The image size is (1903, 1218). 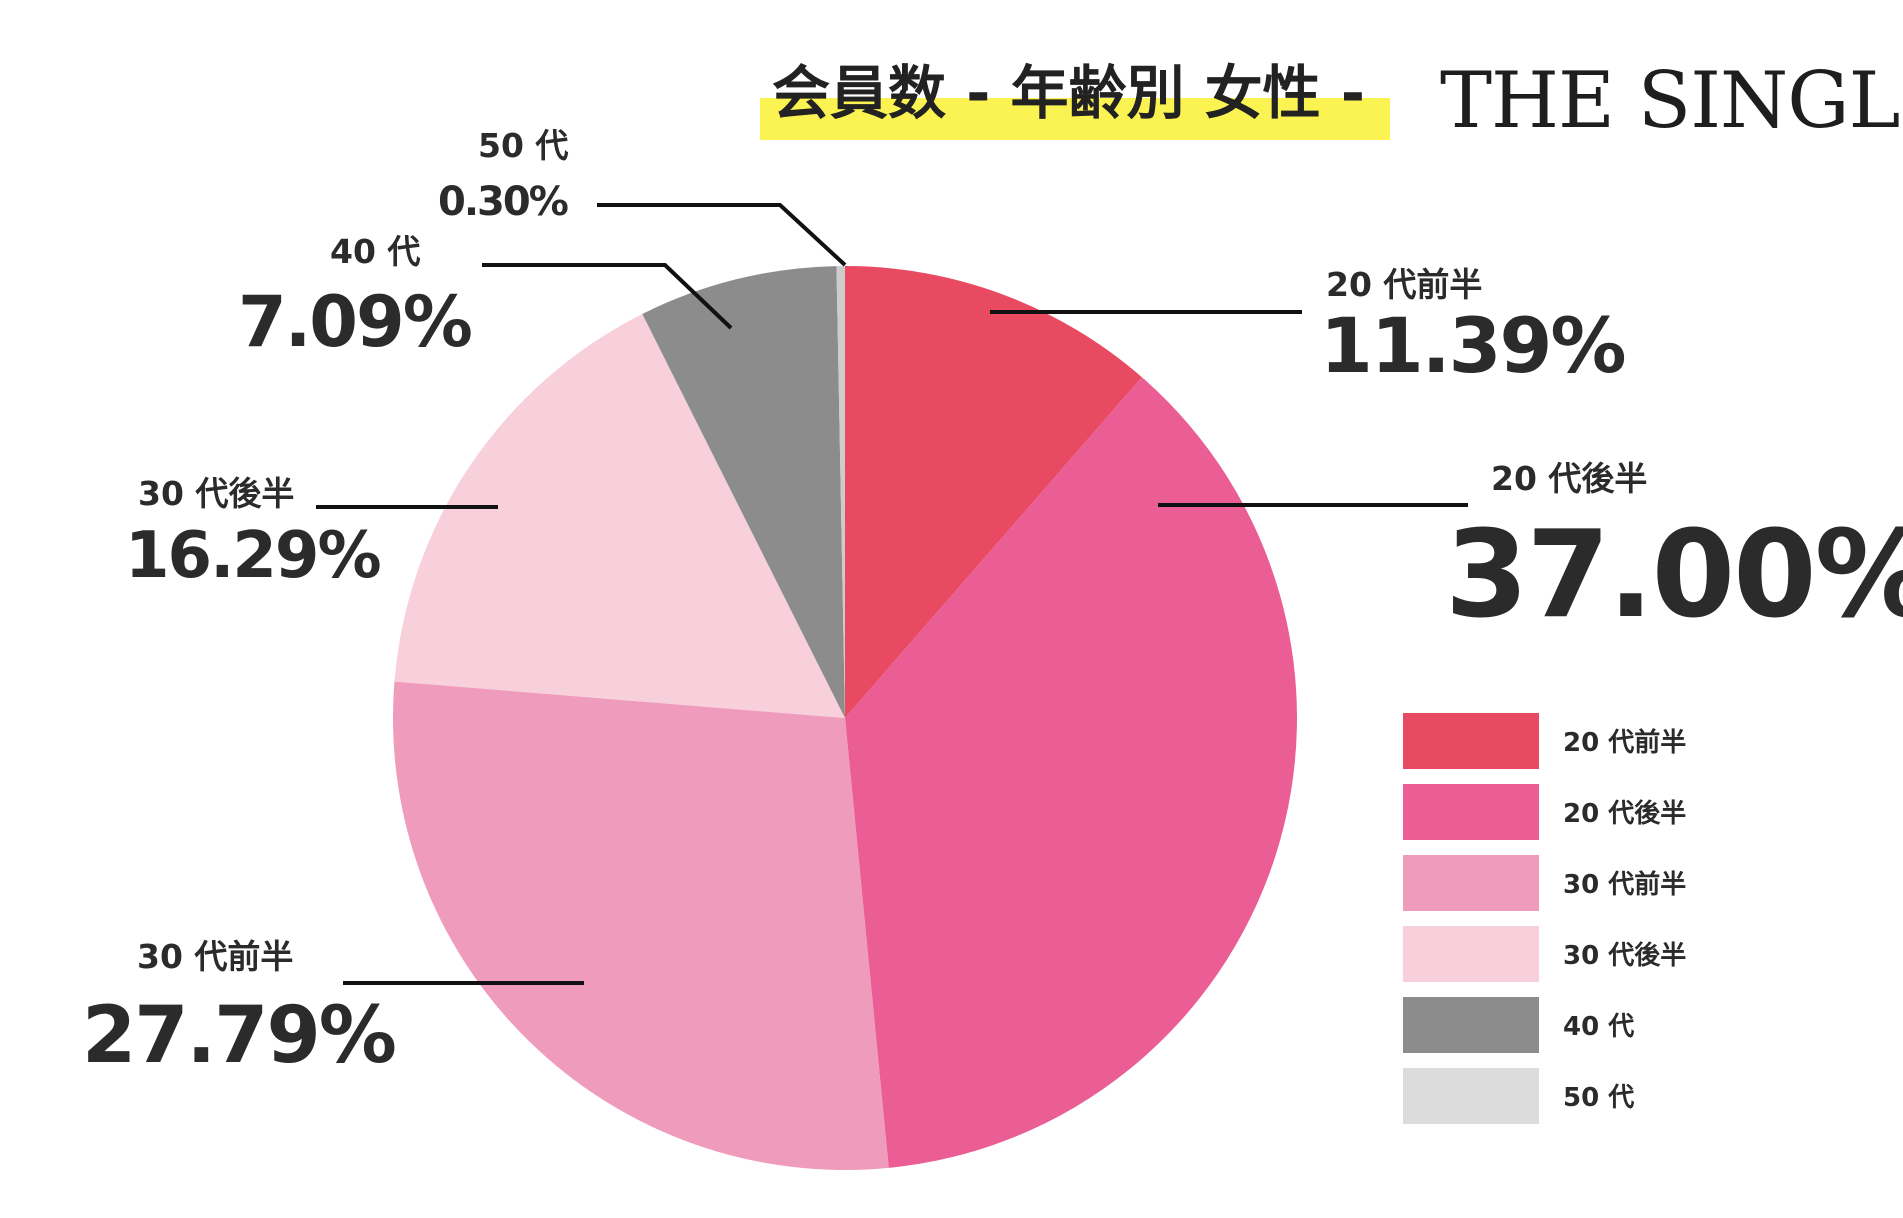 I want to click on legend-label-6: 50 代, so click(x=1598, y=1098).